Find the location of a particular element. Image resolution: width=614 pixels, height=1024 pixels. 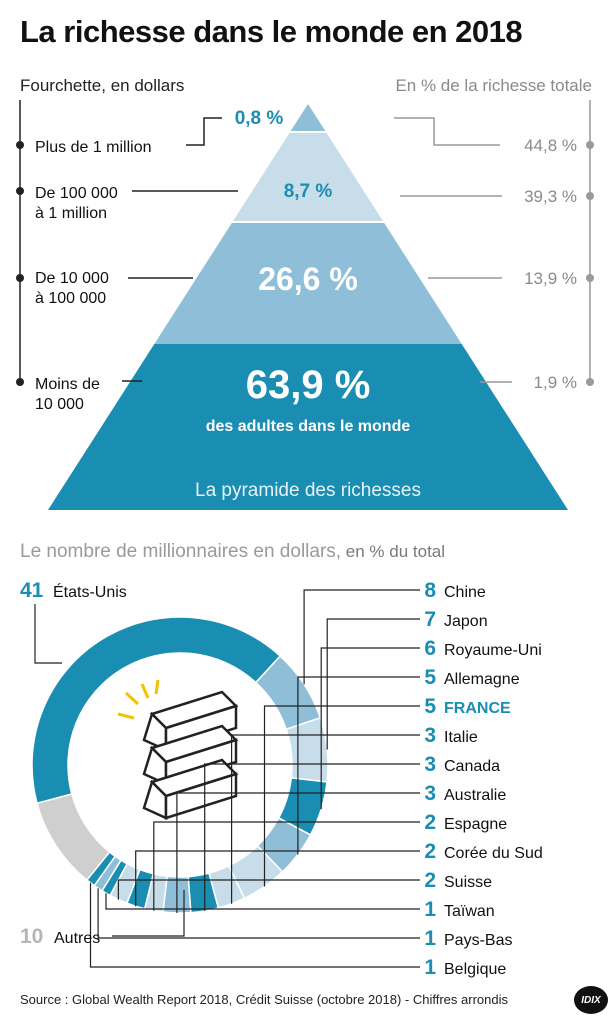

adults-share-label: 8,7 % is located at coordinates (308, 191).